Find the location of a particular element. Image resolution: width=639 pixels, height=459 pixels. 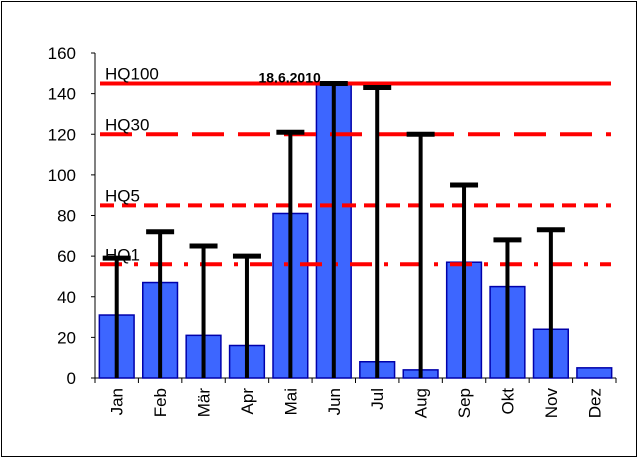

y-tick-label: 60 is located at coordinates (66, 256).